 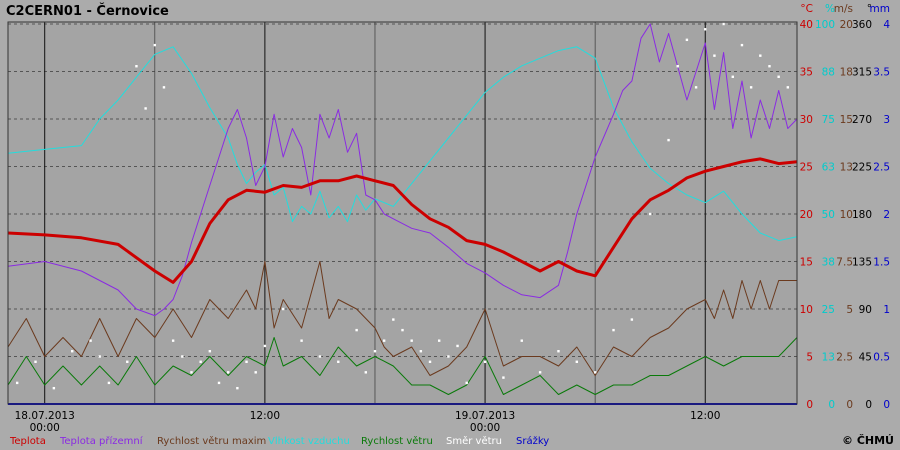 I want to click on y-tick-label: 7.5, so click(x=844, y=263).